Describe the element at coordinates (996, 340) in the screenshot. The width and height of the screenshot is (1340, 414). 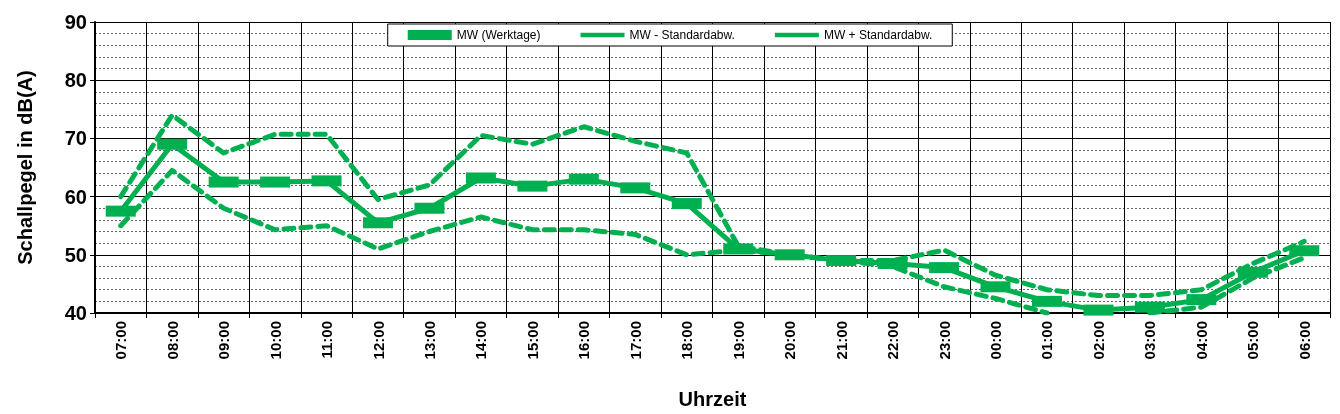
I see `x-tick-label: 00:00` at that location.